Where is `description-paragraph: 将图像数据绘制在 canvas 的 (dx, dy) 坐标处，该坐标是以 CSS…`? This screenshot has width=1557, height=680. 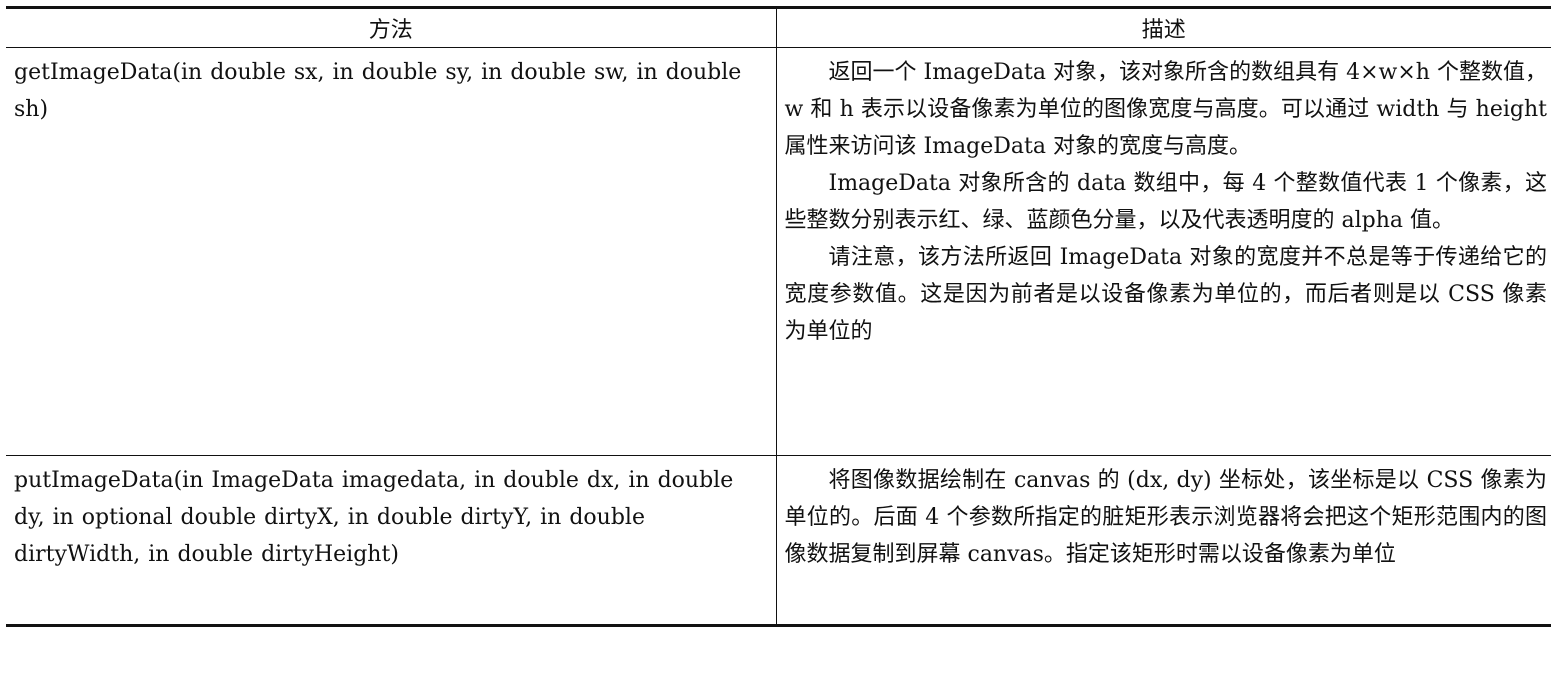 description-paragraph: 将图像数据绘制在 canvas 的 (dx, dy) 坐标处，该坐标是以 CSS… is located at coordinates (1166, 517).